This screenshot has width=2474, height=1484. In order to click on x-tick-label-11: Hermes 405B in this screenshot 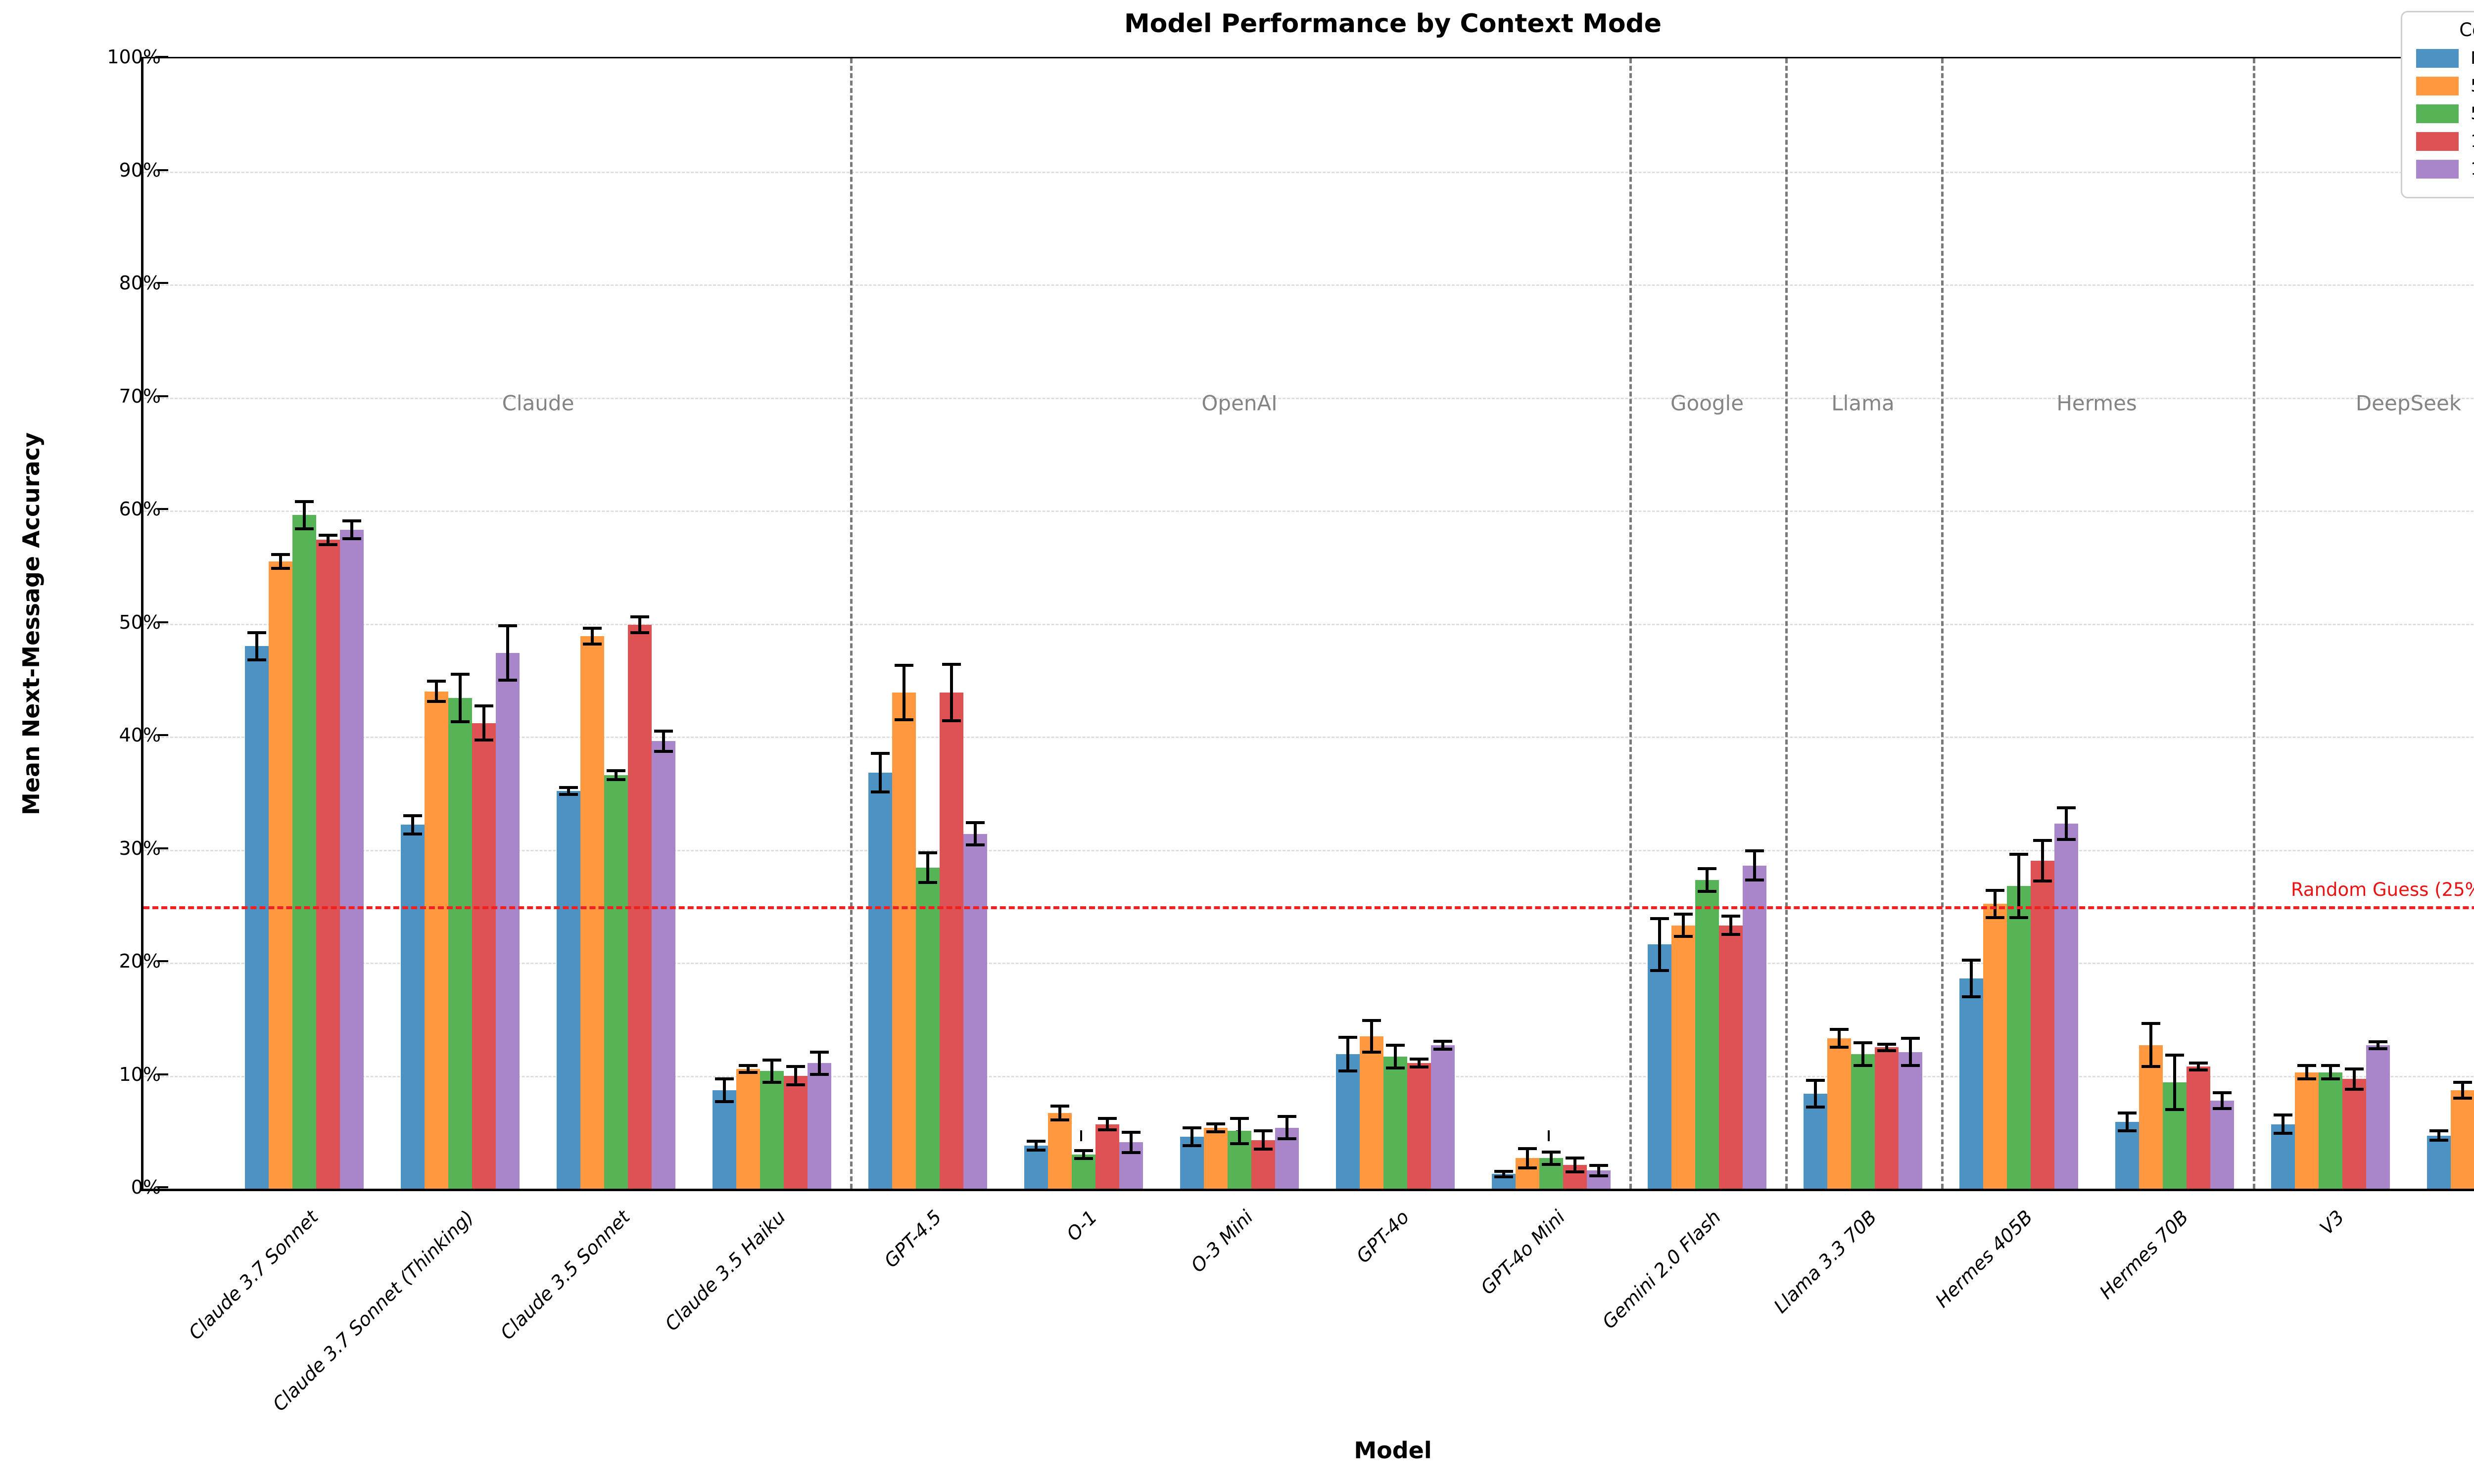, I will do `click(1984, 1259)`.